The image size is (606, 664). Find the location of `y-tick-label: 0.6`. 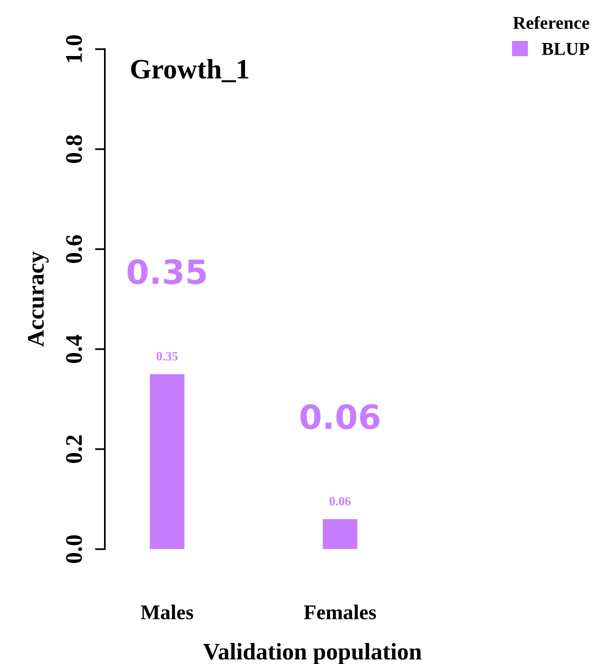

y-tick-label: 0.6 is located at coordinates (74, 249).